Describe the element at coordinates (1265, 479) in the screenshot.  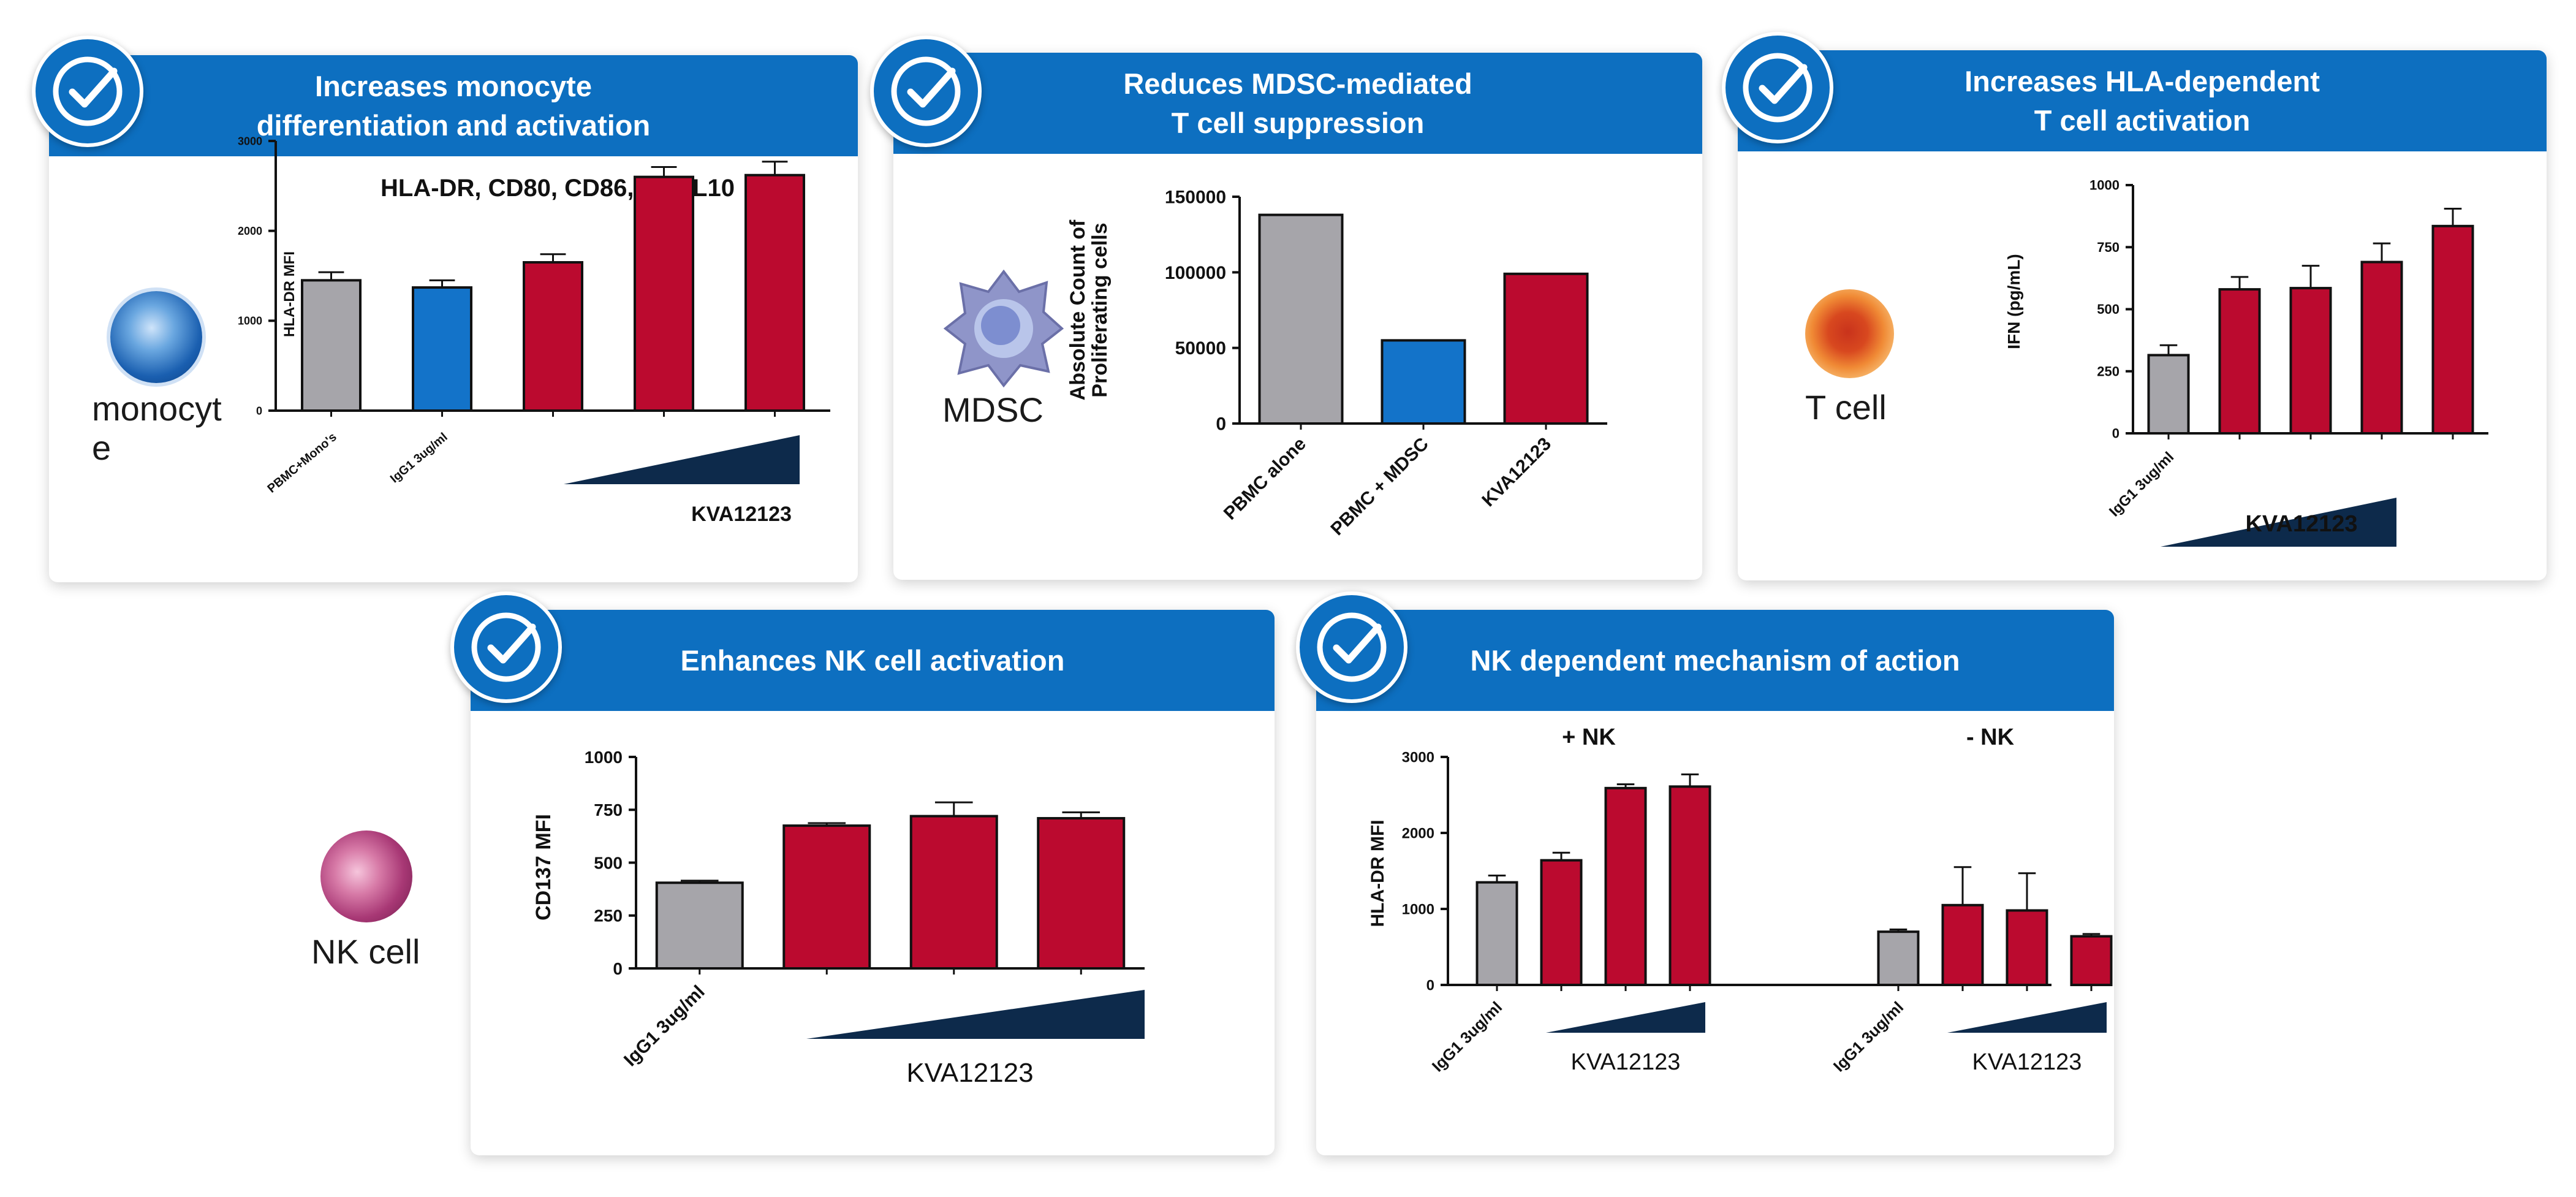
I see `x-tick-label: PBMC alone` at that location.